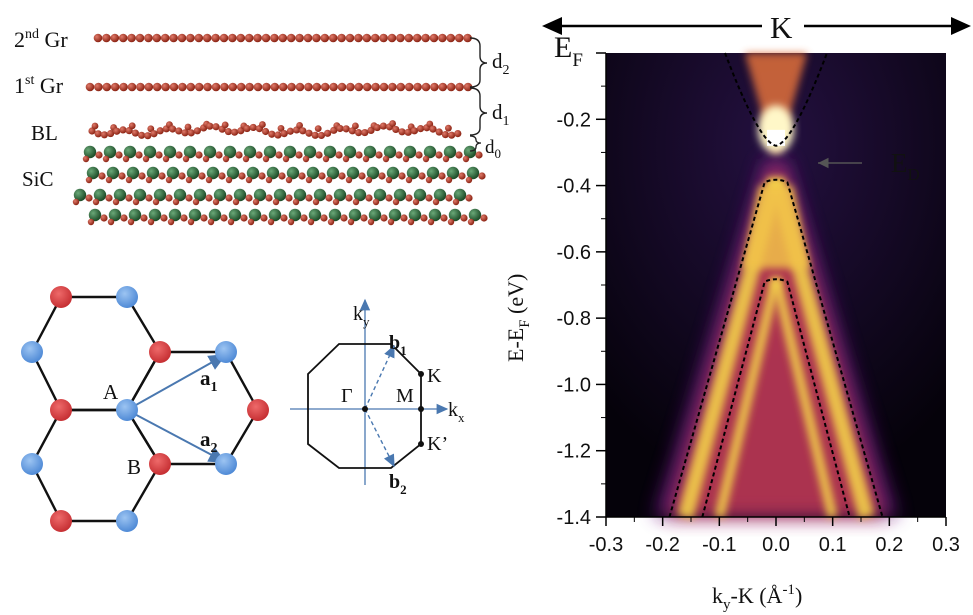 This screenshot has width=973, height=615. I want to click on graphene-layer-2-atoms, so click(282, 38).